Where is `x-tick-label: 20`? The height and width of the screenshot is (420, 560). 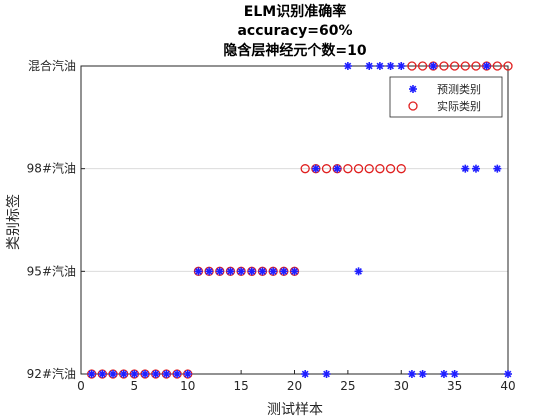 x-tick-label: 20 is located at coordinates (294, 386).